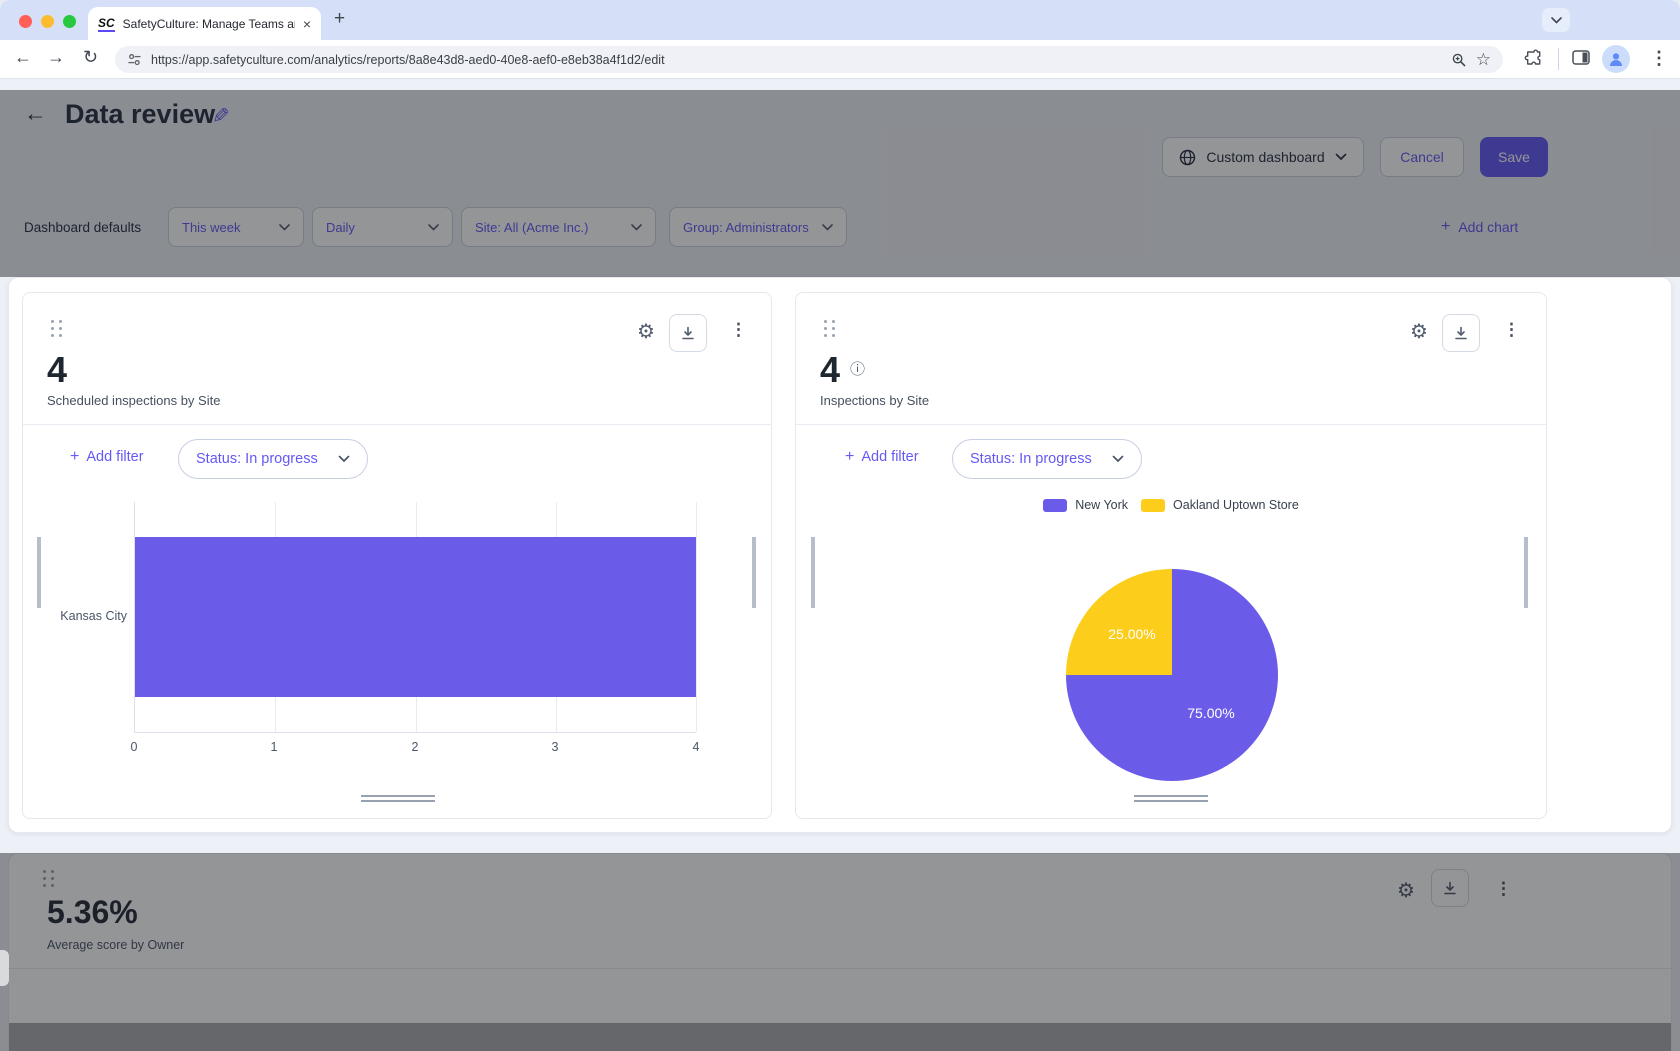 Image resolution: width=1680 pixels, height=1051 pixels. Describe the element at coordinates (840, 968) in the screenshot. I see `divider` at that location.